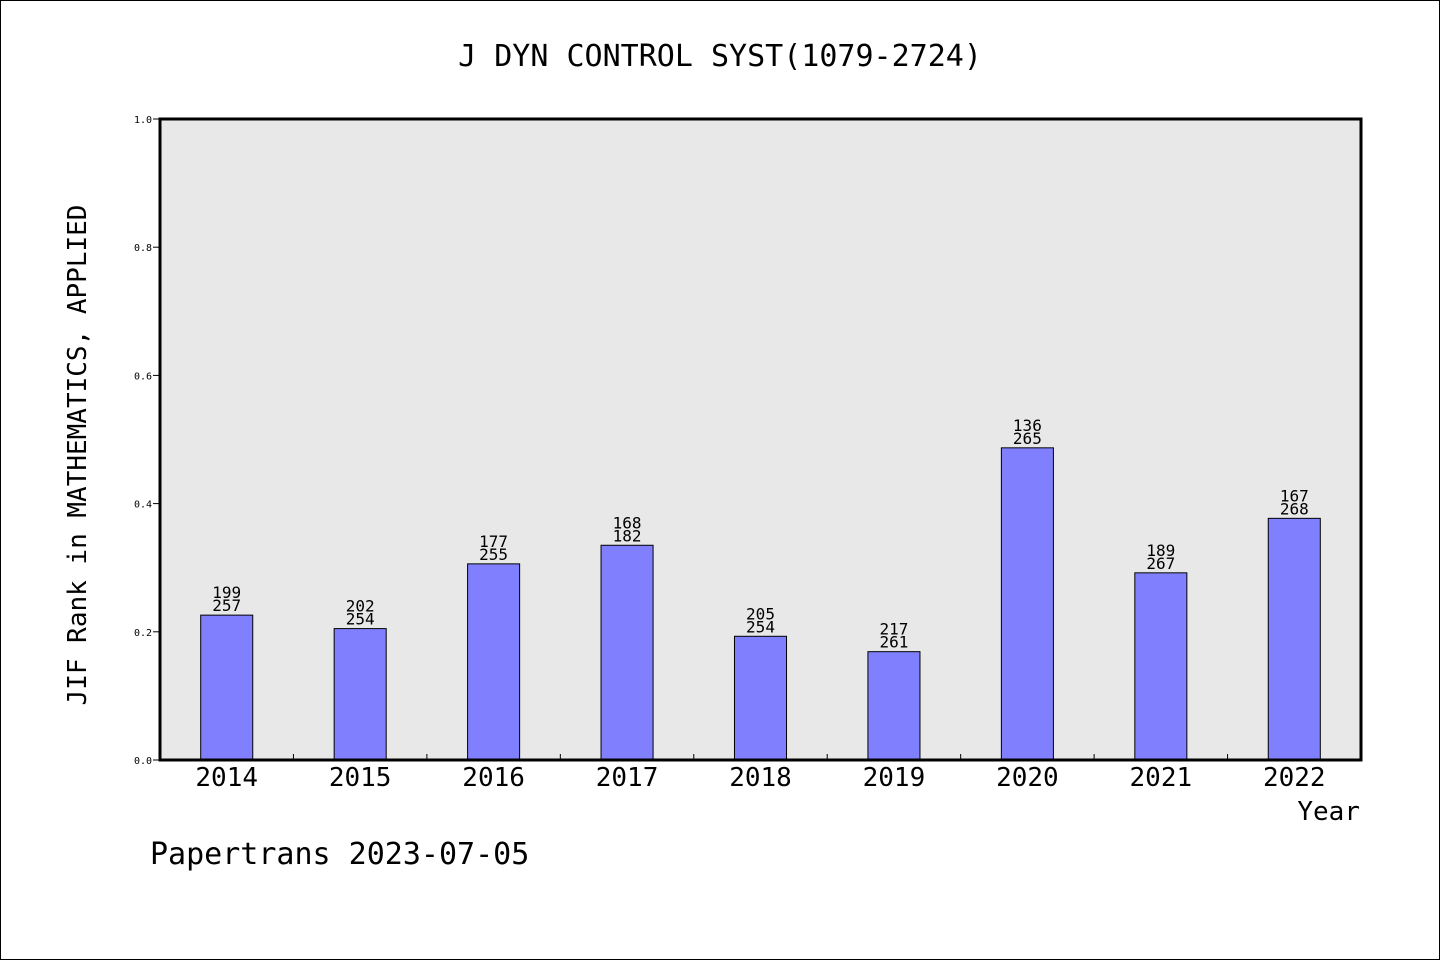 Image resolution: width=1440 pixels, height=960 pixels. I want to click on bar-total-label: 261, so click(893, 642).